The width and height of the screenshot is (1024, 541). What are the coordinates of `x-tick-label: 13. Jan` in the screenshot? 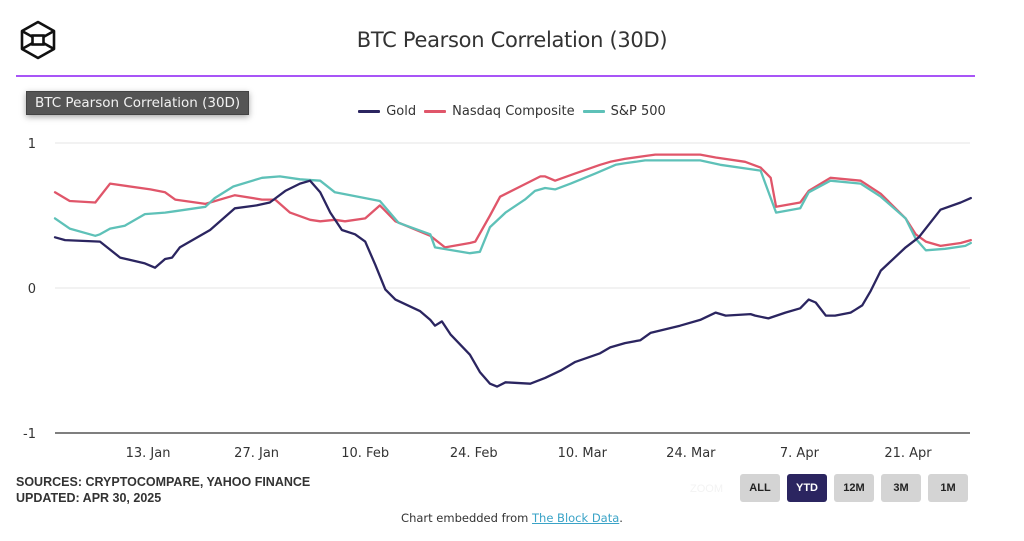 It's located at (148, 453).